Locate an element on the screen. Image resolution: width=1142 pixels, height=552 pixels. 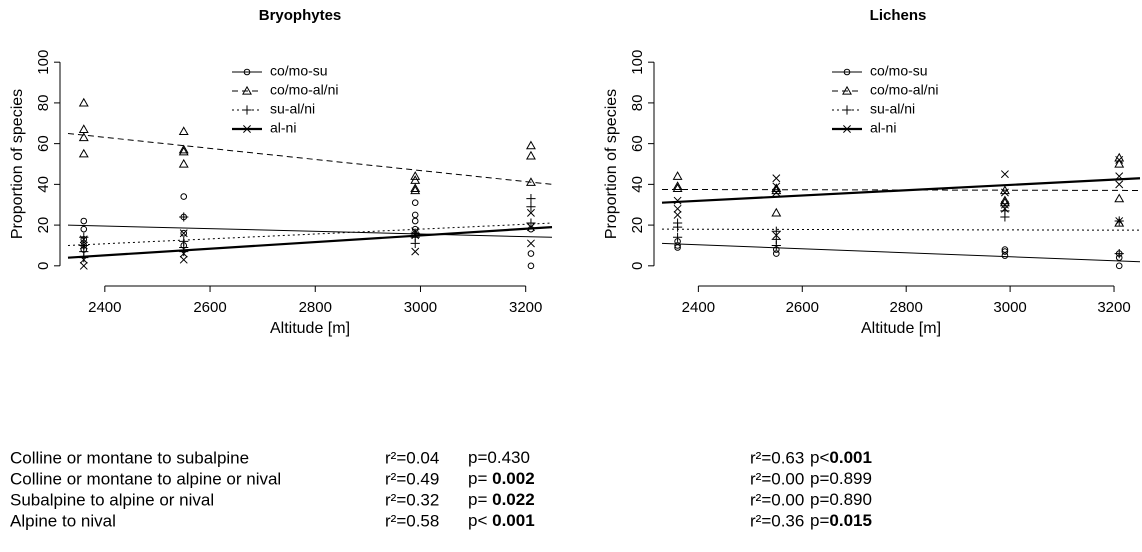
r-squared: r²=0.49 is located at coordinates (412, 478).